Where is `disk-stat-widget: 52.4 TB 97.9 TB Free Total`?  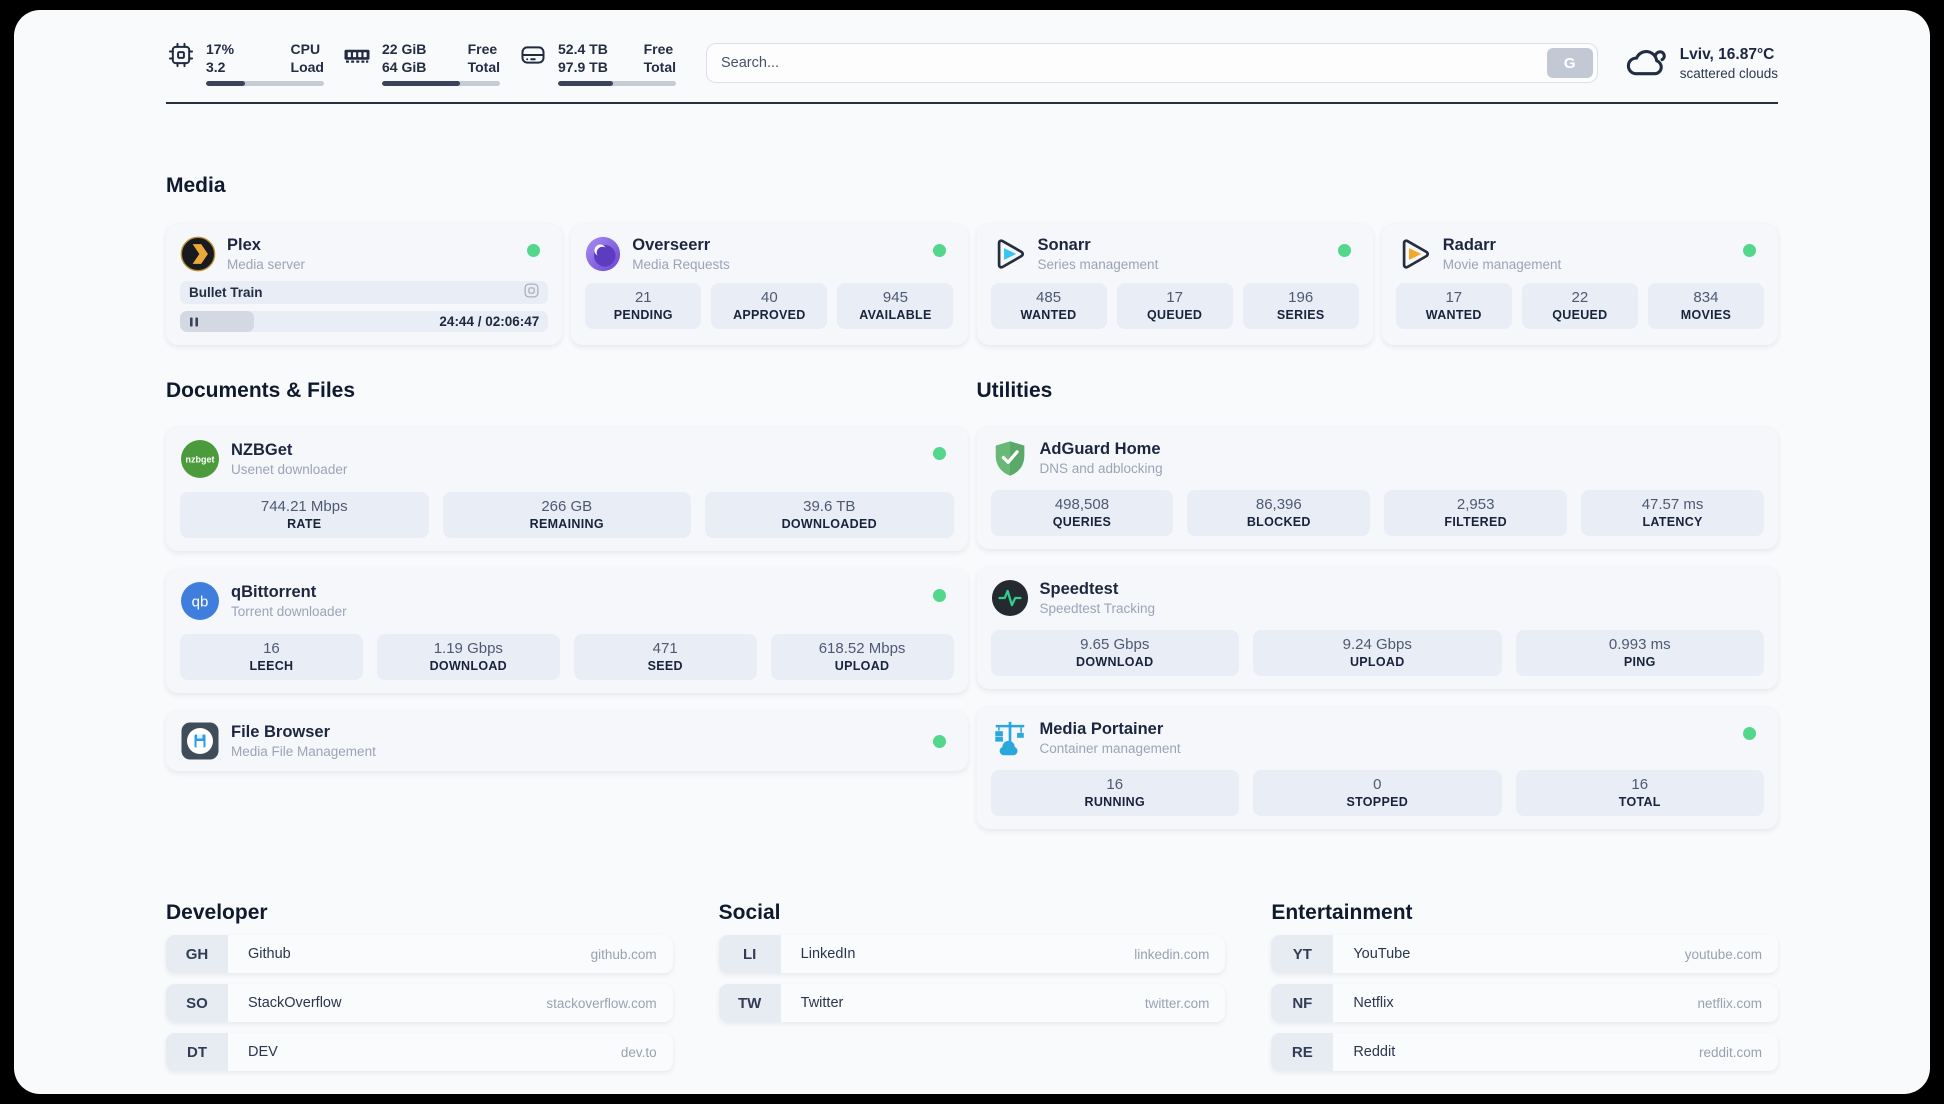
disk-stat-widget: 52.4 TB 97.9 TB Free Total is located at coordinates (597, 63).